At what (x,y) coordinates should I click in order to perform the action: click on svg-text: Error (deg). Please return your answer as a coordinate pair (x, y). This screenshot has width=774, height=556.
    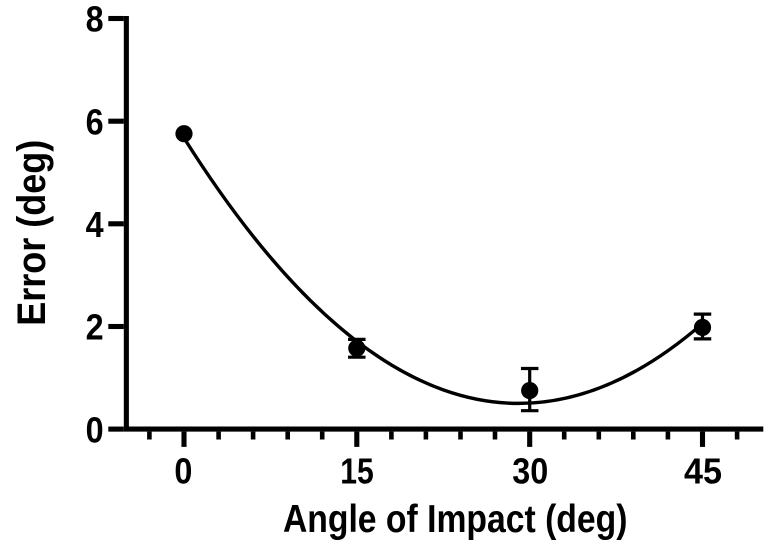
    Looking at the image, I should click on (32, 233).